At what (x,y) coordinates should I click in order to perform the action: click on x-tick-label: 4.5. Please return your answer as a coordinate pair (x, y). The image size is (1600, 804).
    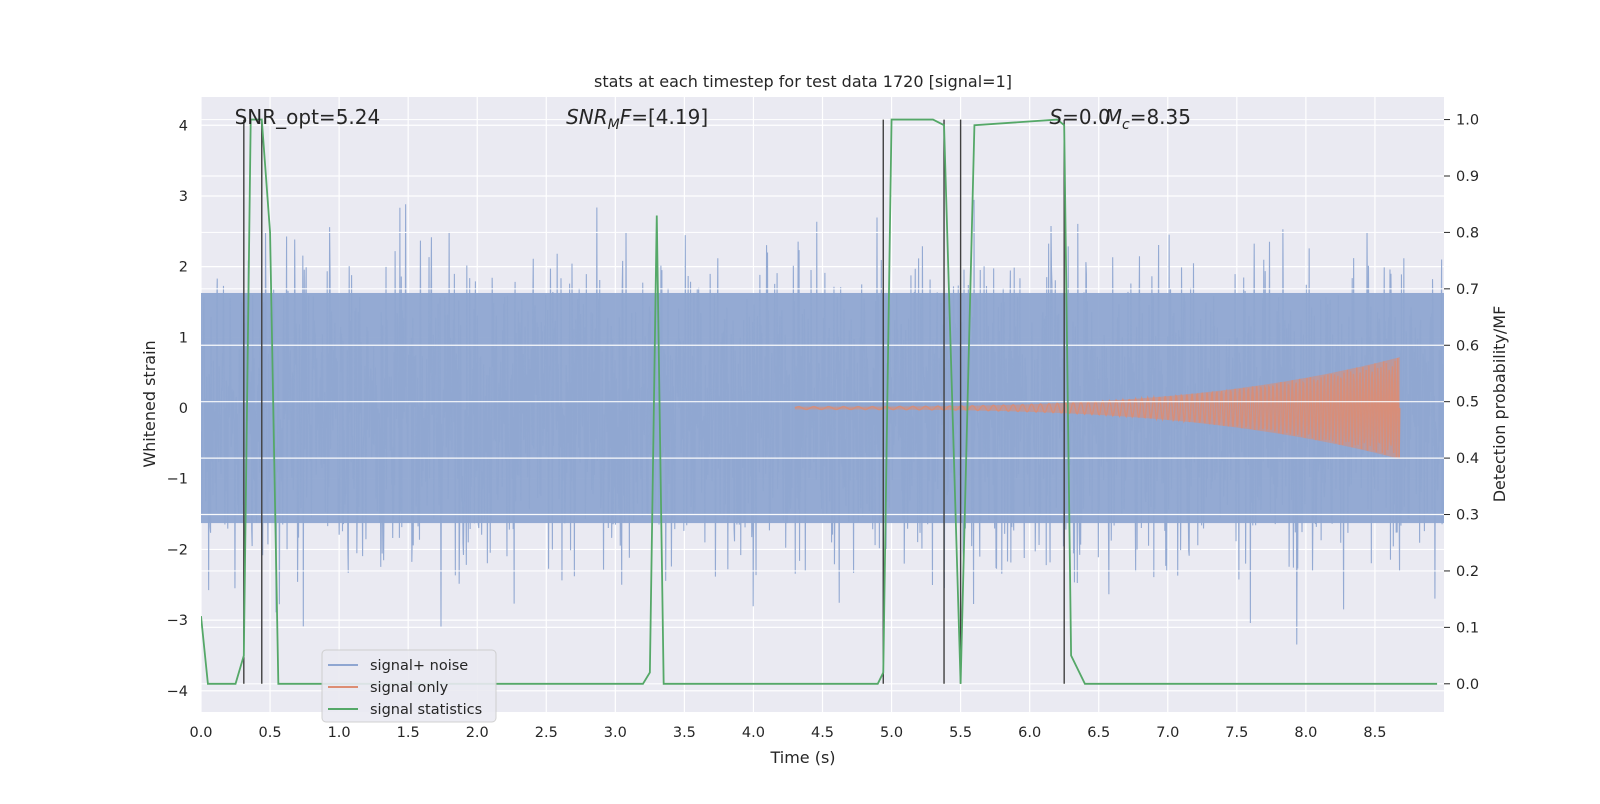
    Looking at the image, I should click on (822, 733).